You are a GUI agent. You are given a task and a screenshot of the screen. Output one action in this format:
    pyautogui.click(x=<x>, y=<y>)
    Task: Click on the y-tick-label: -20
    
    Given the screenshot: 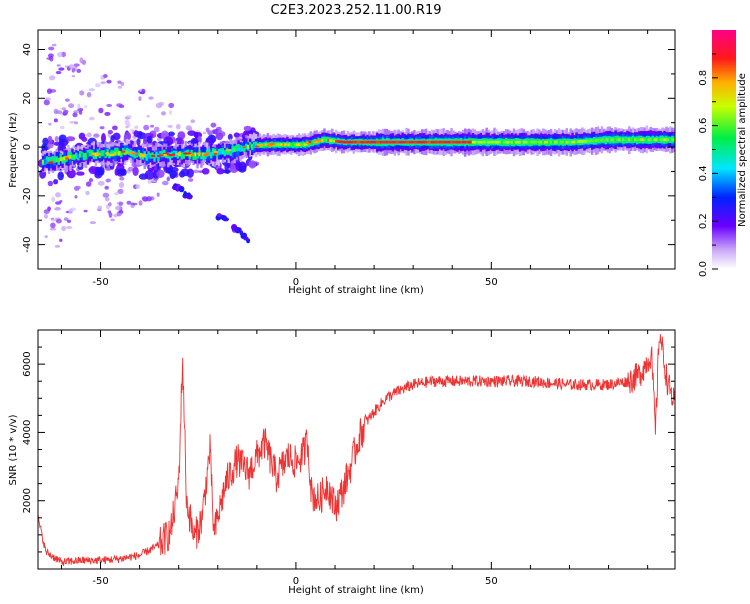 What is the action you would take?
    pyautogui.click(x=27, y=196)
    